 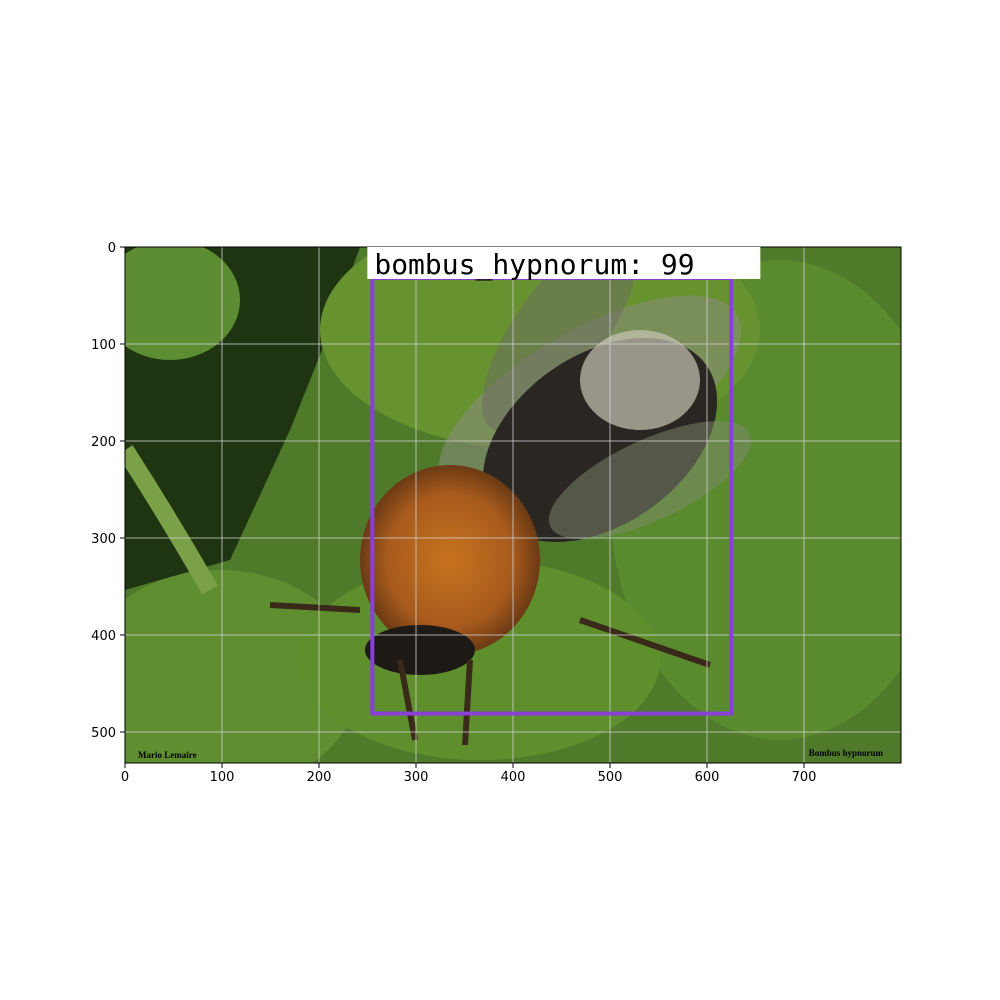 What do you see at coordinates (804, 777) in the screenshot?
I see `x-tick-label: 700` at bounding box center [804, 777].